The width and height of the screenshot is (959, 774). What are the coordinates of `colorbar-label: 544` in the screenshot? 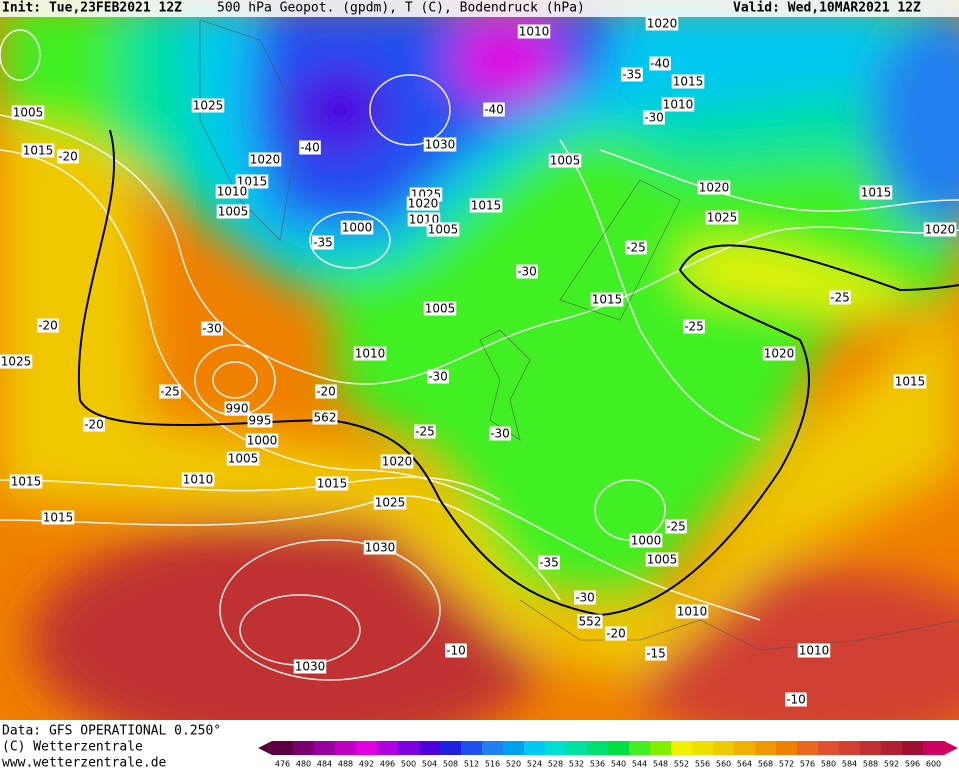 It's located at (639, 764).